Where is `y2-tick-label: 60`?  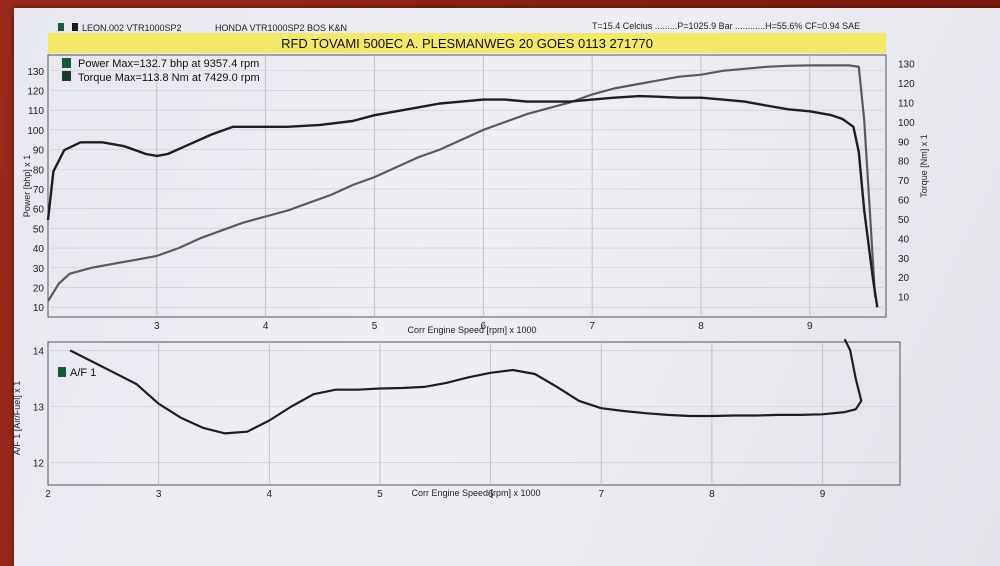
y2-tick-label: 60 is located at coordinates (904, 201).